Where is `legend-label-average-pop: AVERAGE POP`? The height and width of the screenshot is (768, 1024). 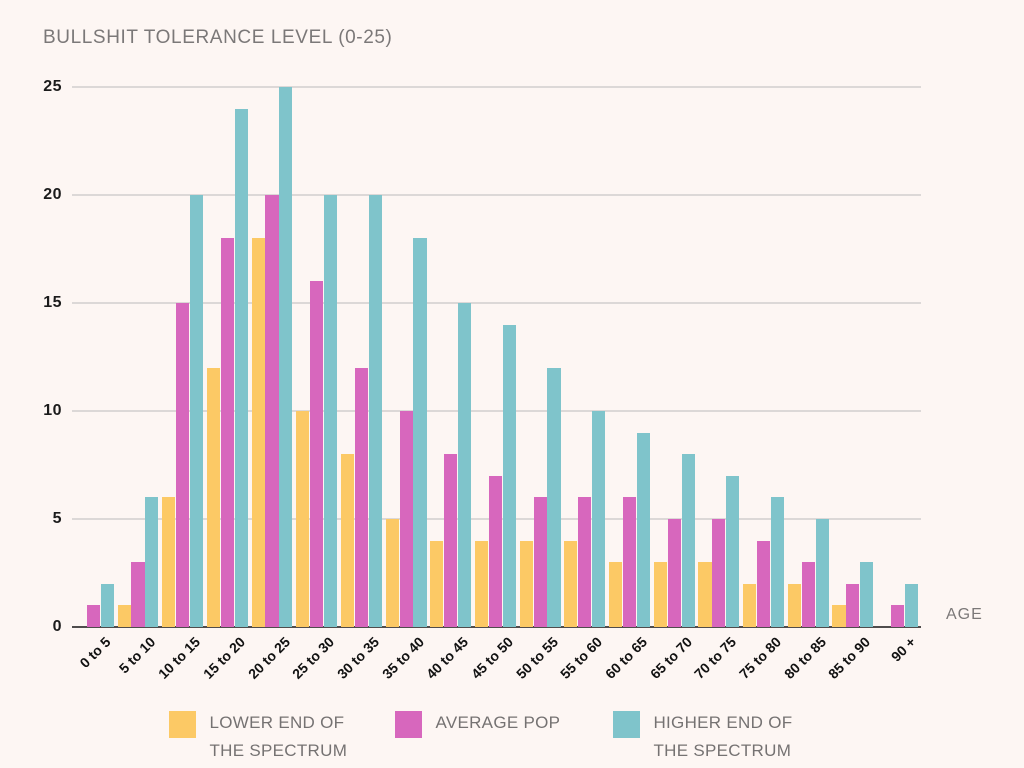 legend-label-average-pop: AVERAGE POP is located at coordinates (497, 723).